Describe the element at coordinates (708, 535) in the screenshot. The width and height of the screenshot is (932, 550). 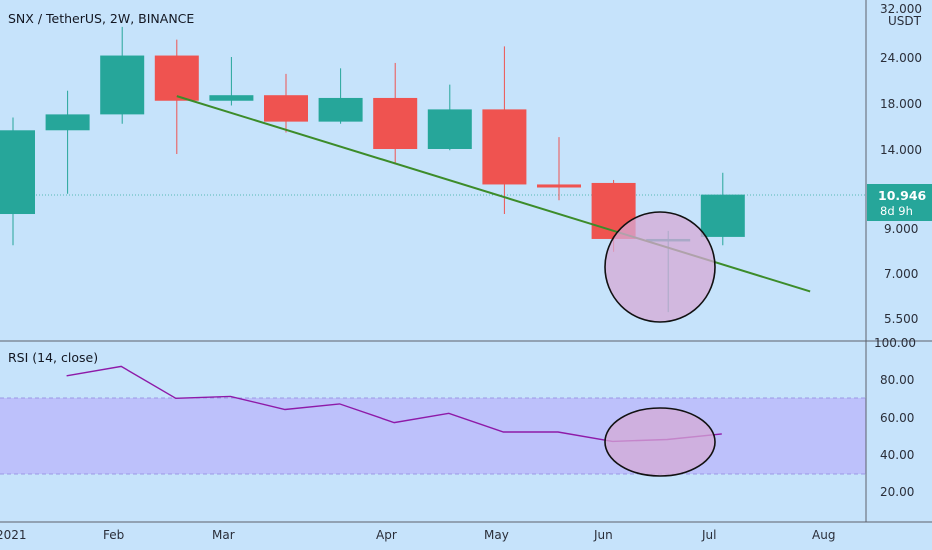
I see `time-tick-label: Jul` at that location.